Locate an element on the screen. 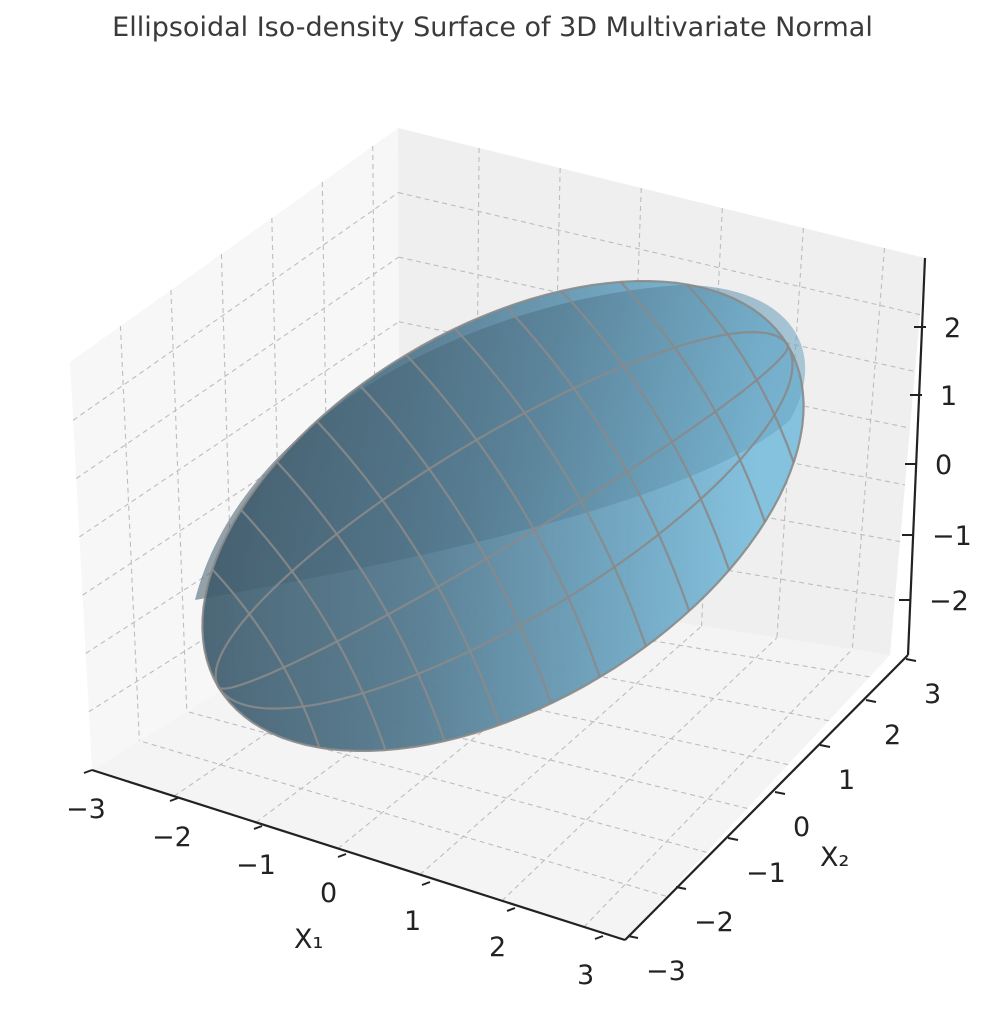  x-tick-label: −3 is located at coordinates (86, 809).